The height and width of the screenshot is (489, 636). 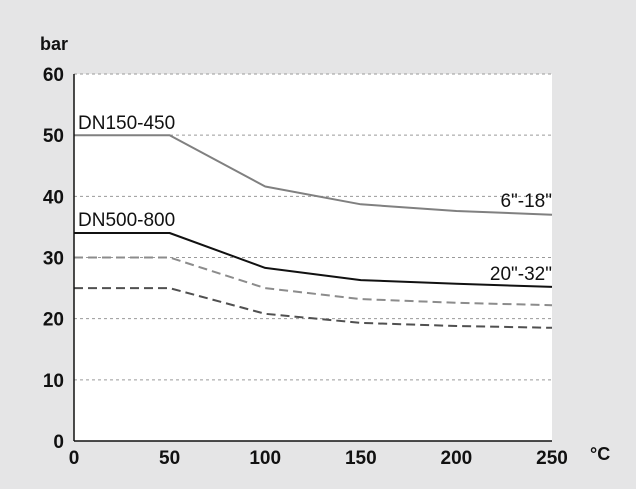 What do you see at coordinates (53, 259) in the screenshot?
I see `y-tick-label: 30` at bounding box center [53, 259].